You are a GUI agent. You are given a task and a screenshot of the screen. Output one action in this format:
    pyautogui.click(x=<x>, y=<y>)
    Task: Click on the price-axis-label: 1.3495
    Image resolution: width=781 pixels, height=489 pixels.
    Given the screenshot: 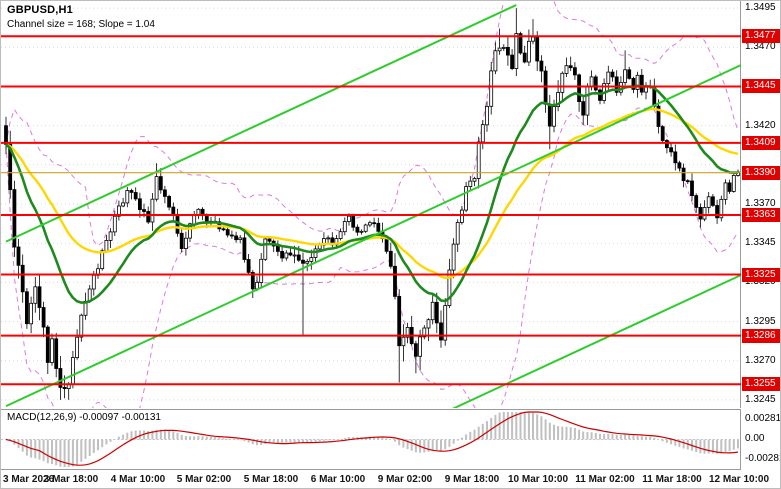 What is the action you would take?
    pyautogui.click(x=760, y=7)
    